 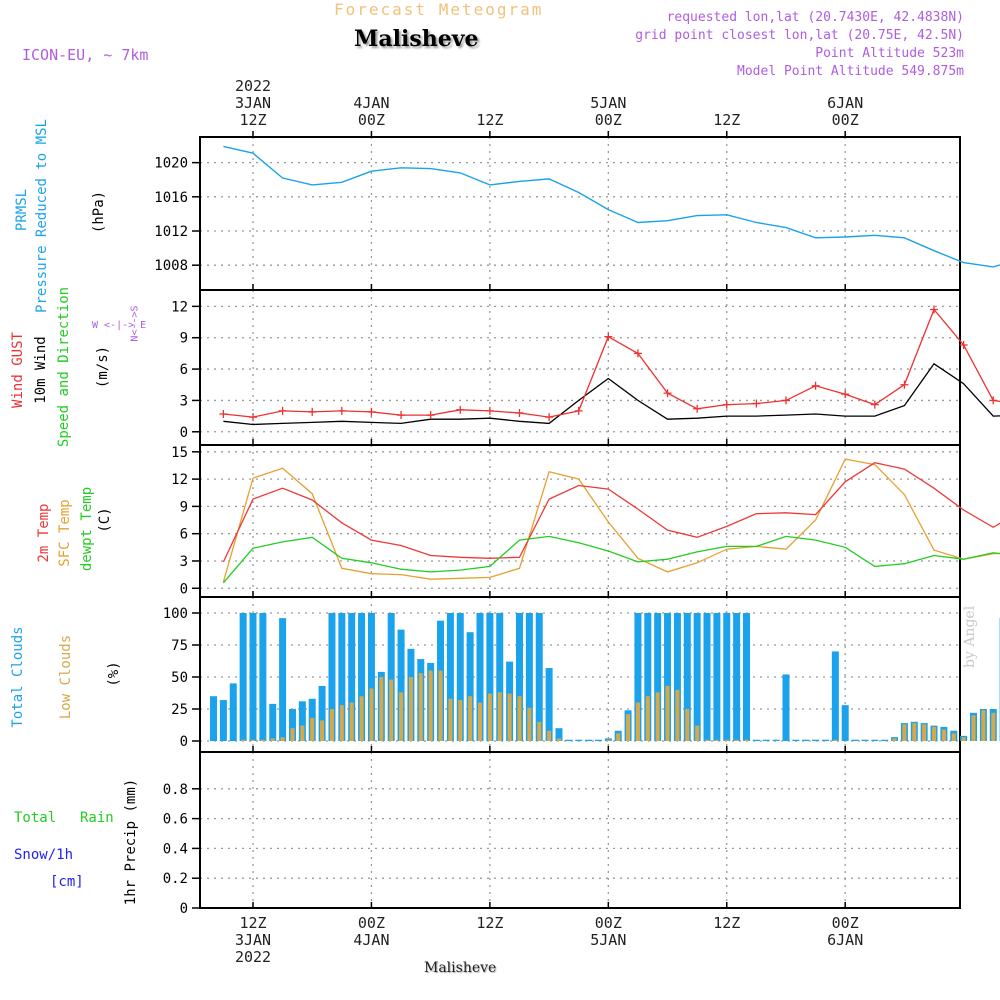 I want to click on ytick-label-4-1: 0.2, so click(x=175, y=879).